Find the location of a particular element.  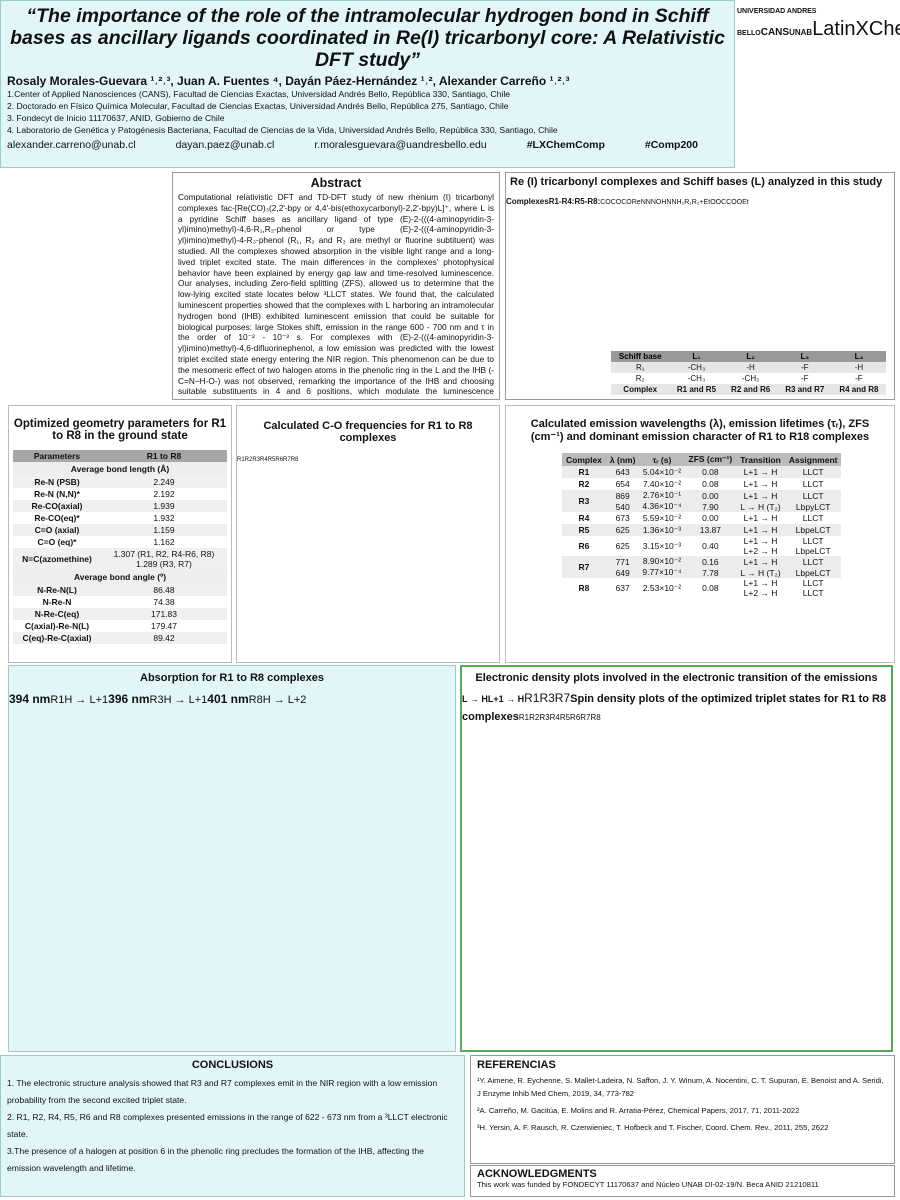

group-heading: Average bond length (Å) is located at coordinates (120, 469).